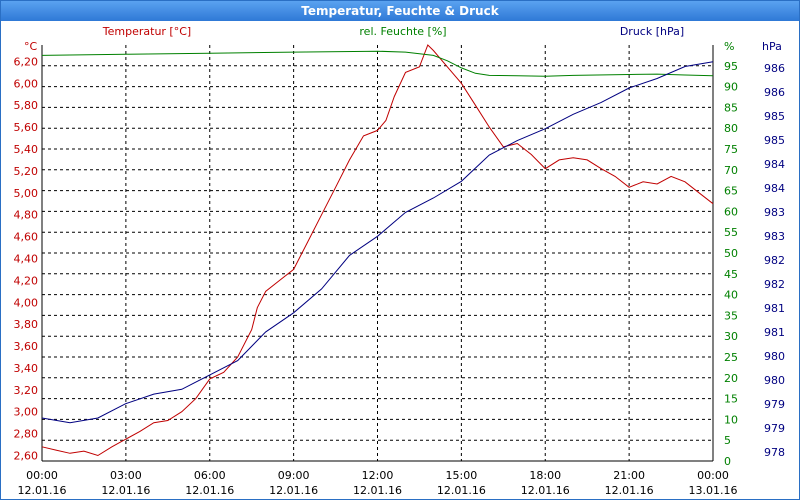 The width and height of the screenshot is (800, 500). I want to click on humidity-tick-label: 50, so click(731, 253).